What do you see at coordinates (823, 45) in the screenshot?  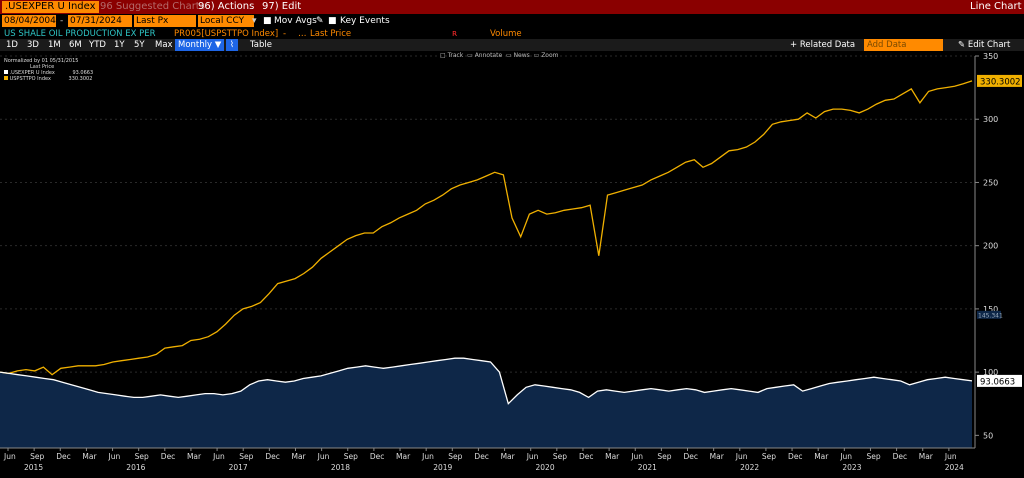 I see `related-data-button: + Related Data` at bounding box center [823, 45].